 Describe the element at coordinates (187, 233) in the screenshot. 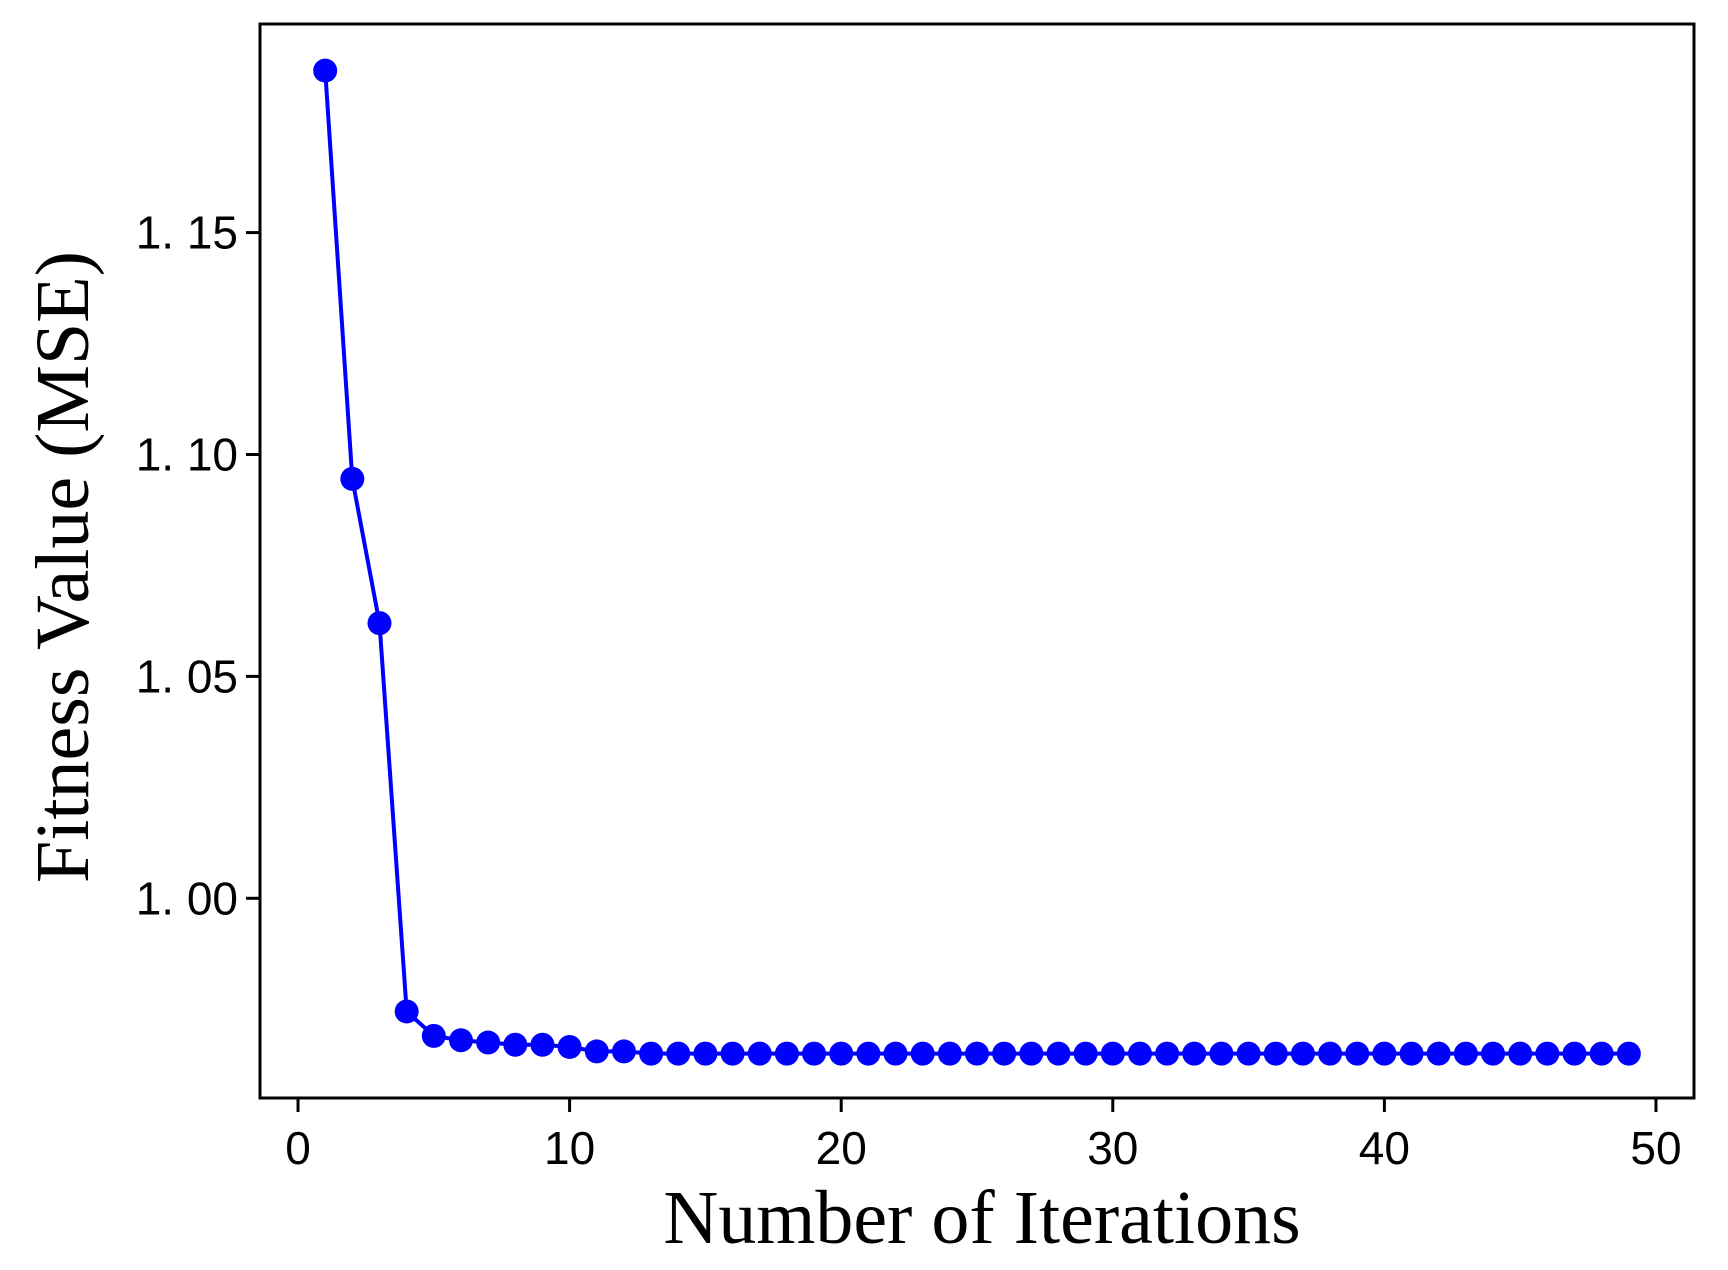

I see `y-tick-label: 1. 15` at that location.